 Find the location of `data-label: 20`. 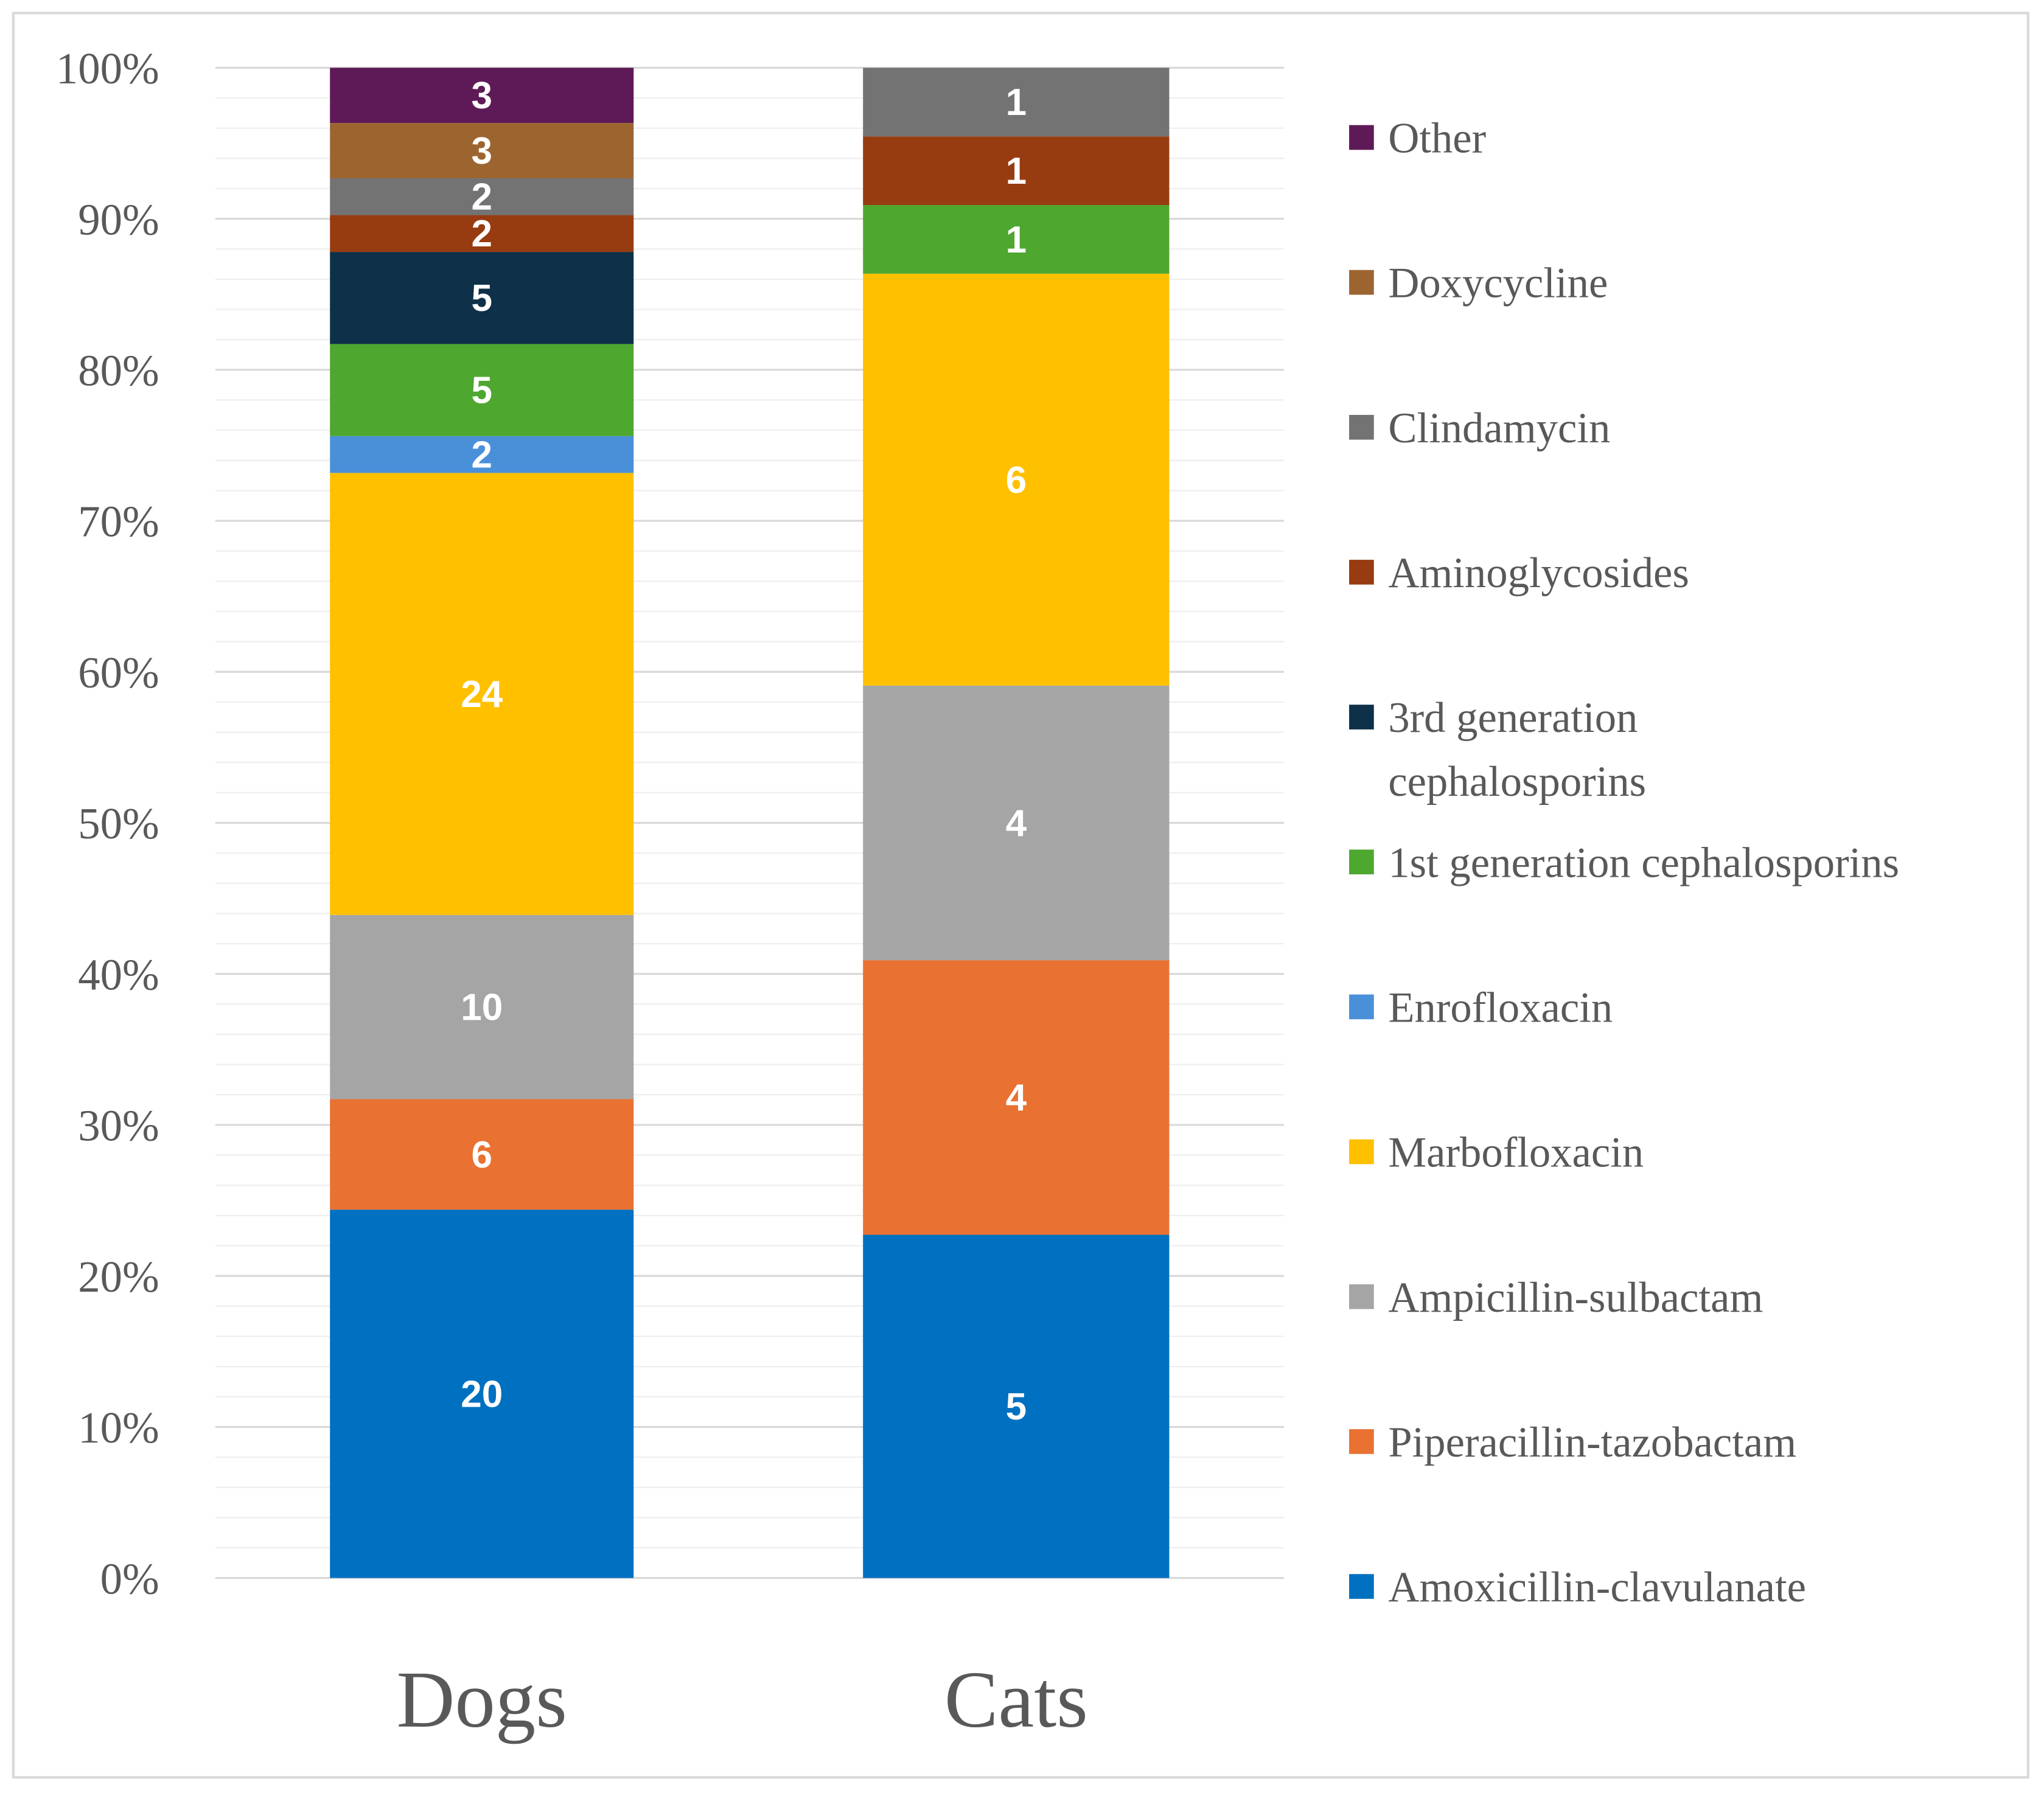

data-label: 20 is located at coordinates (482, 1394).